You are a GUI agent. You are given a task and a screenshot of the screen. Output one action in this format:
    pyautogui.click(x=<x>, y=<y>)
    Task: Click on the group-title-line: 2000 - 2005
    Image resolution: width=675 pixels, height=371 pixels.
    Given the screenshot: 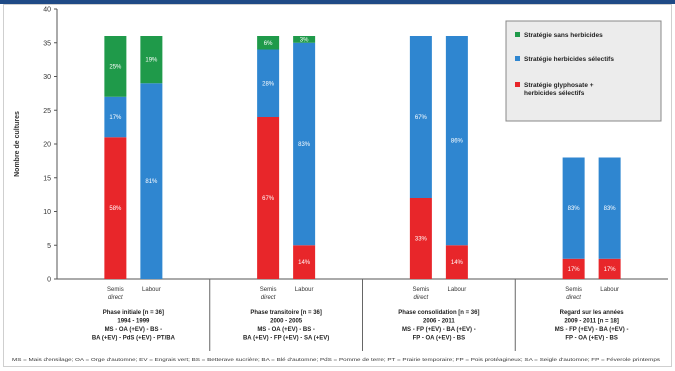 What is the action you would take?
    pyautogui.click(x=286, y=322)
    